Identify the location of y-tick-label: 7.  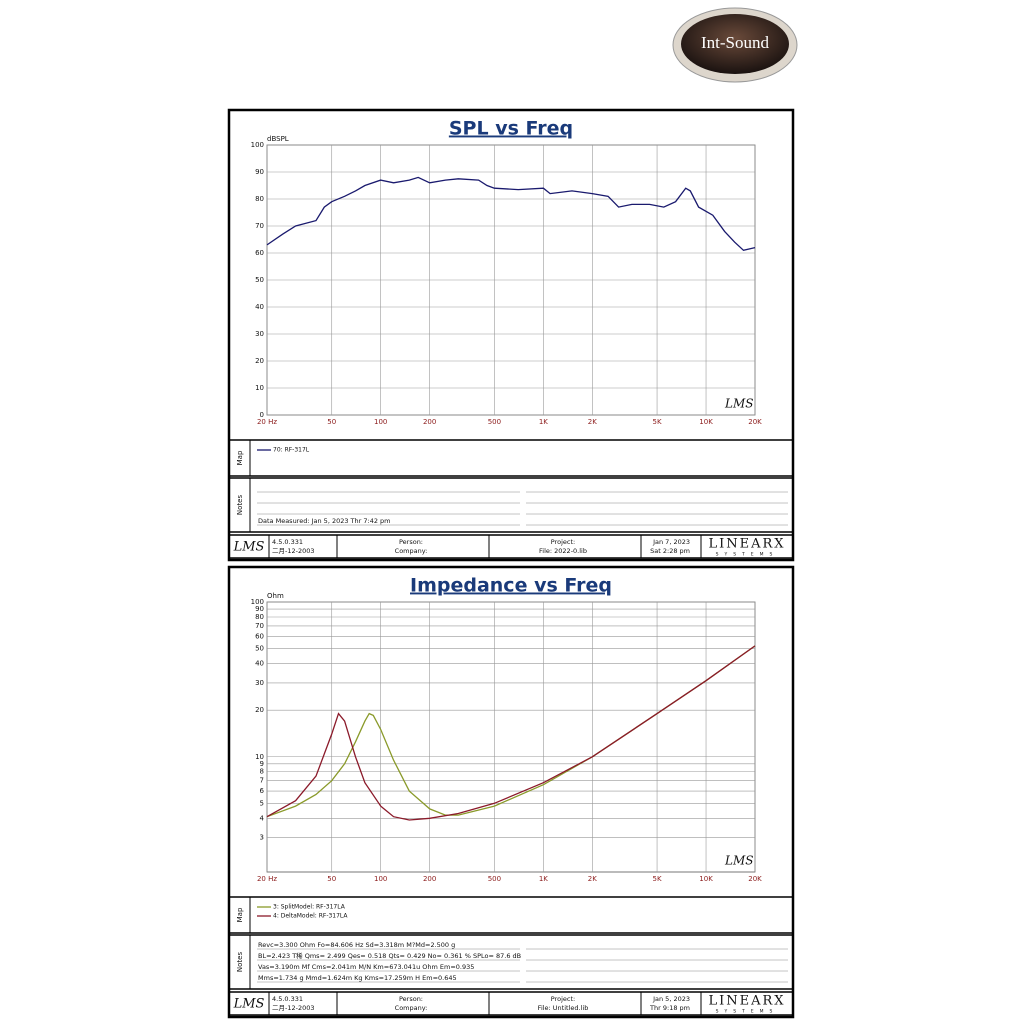
(262, 781).